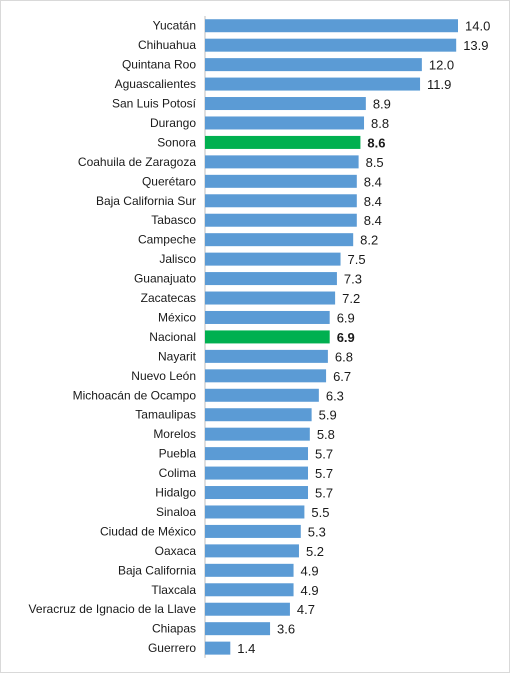 This screenshot has height=673, width=510. Describe the element at coordinates (282, 162) in the screenshot. I see `bar-coahuila-de-zaragoza` at that location.